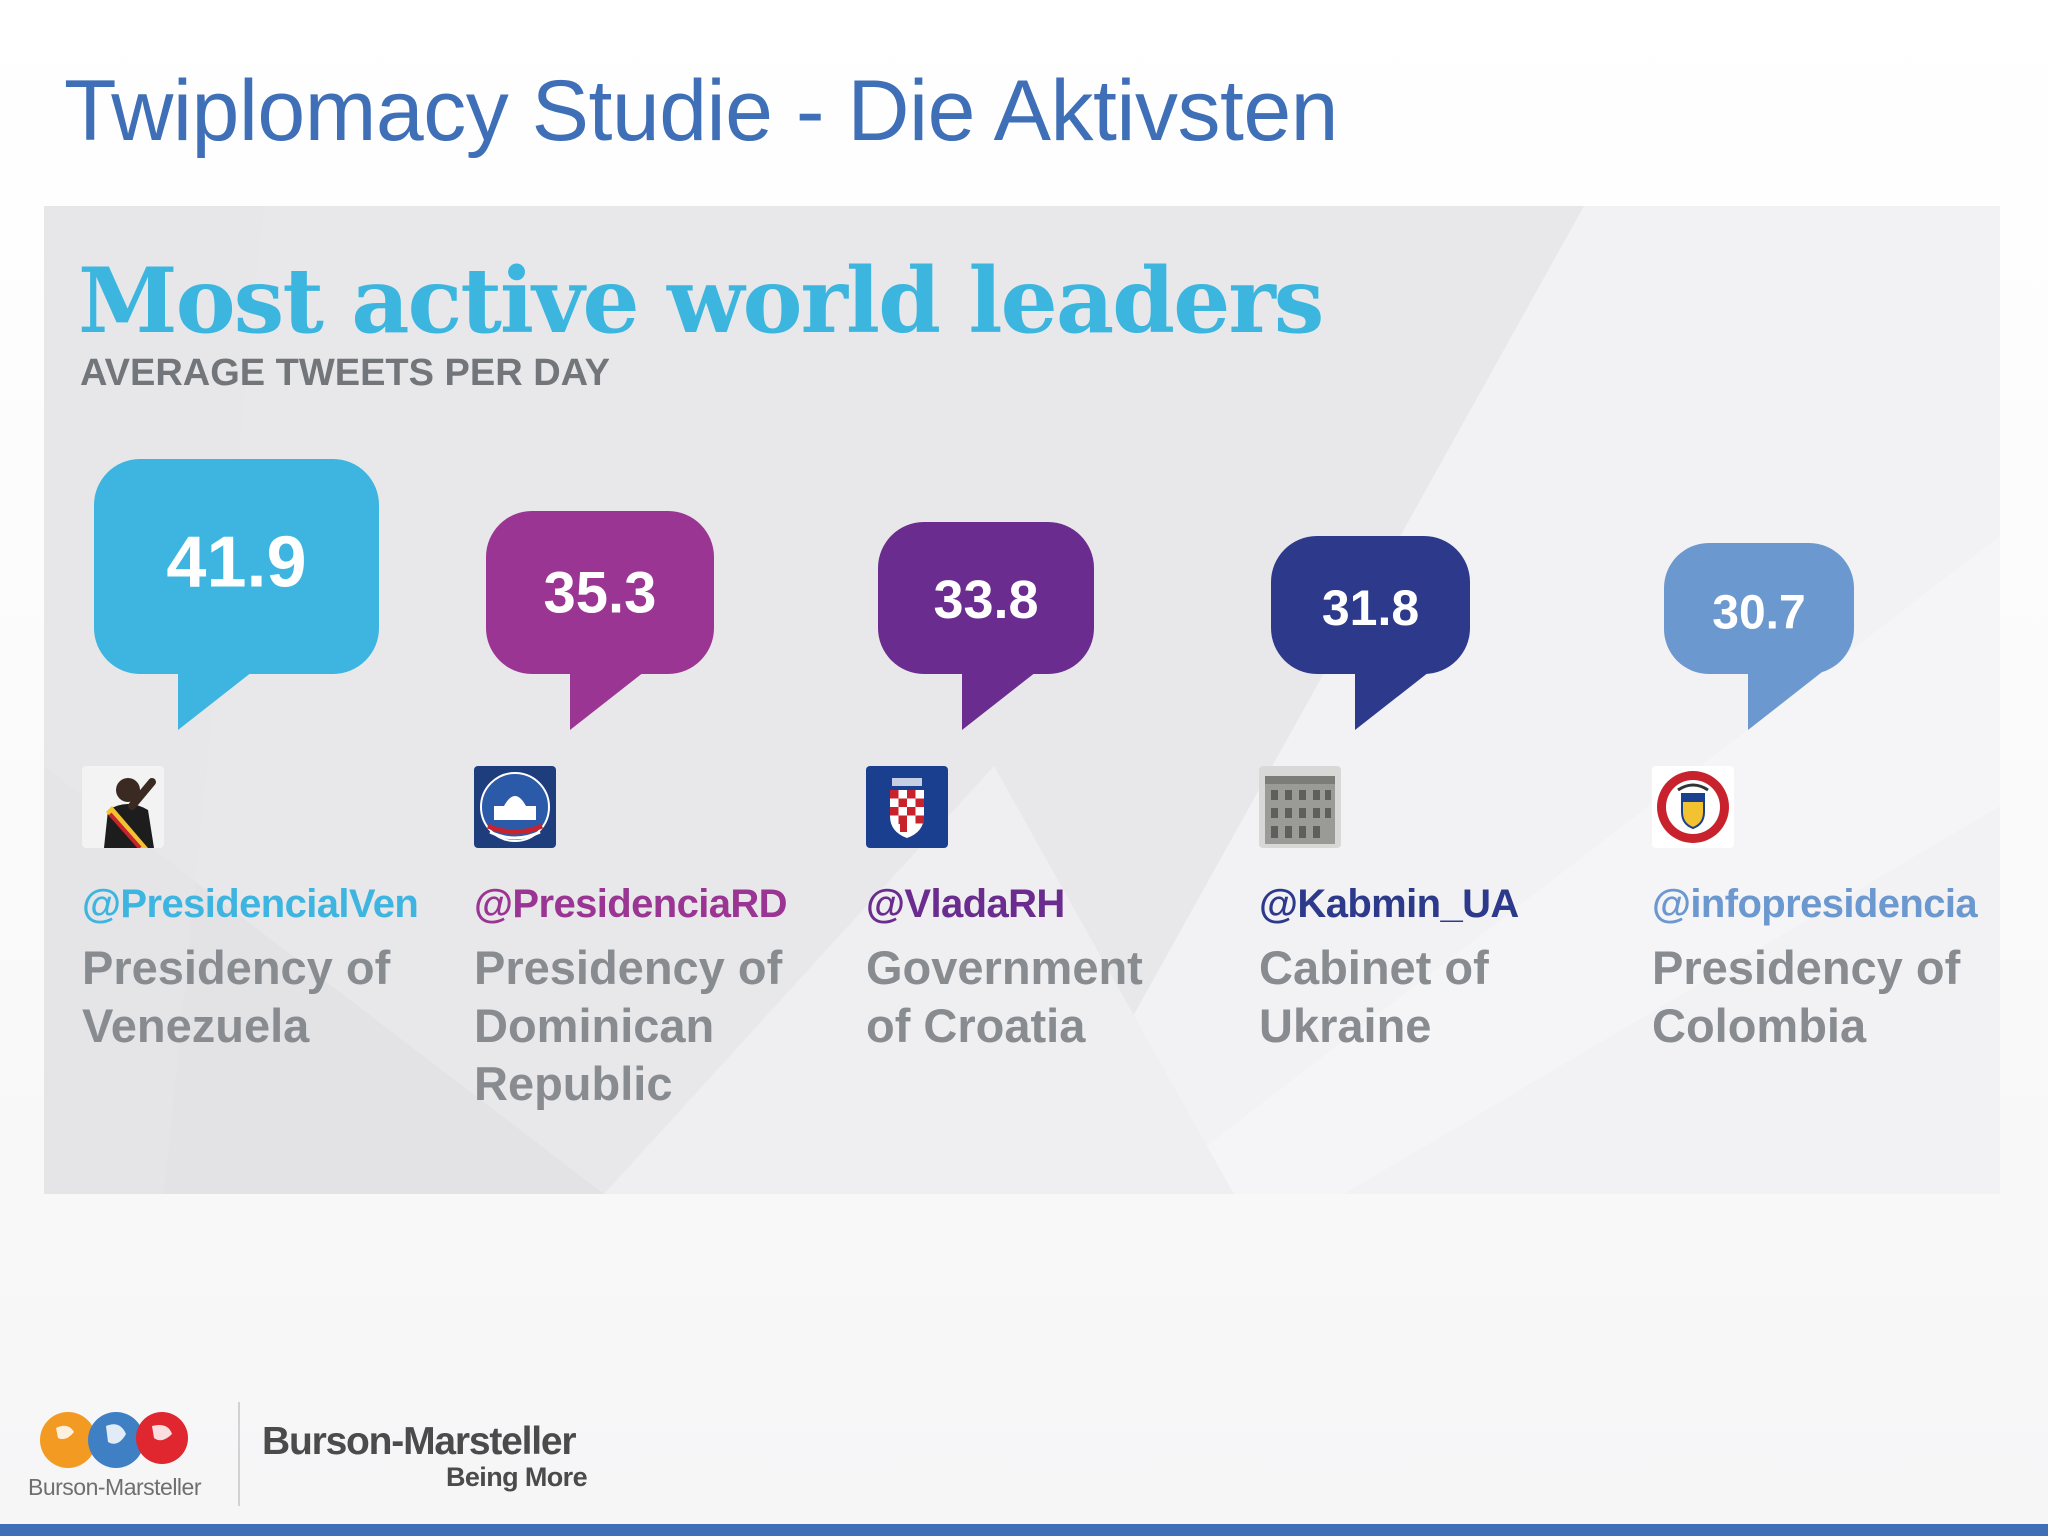  I want to click on leader-handle: @PresidenciaRD, so click(631, 904).